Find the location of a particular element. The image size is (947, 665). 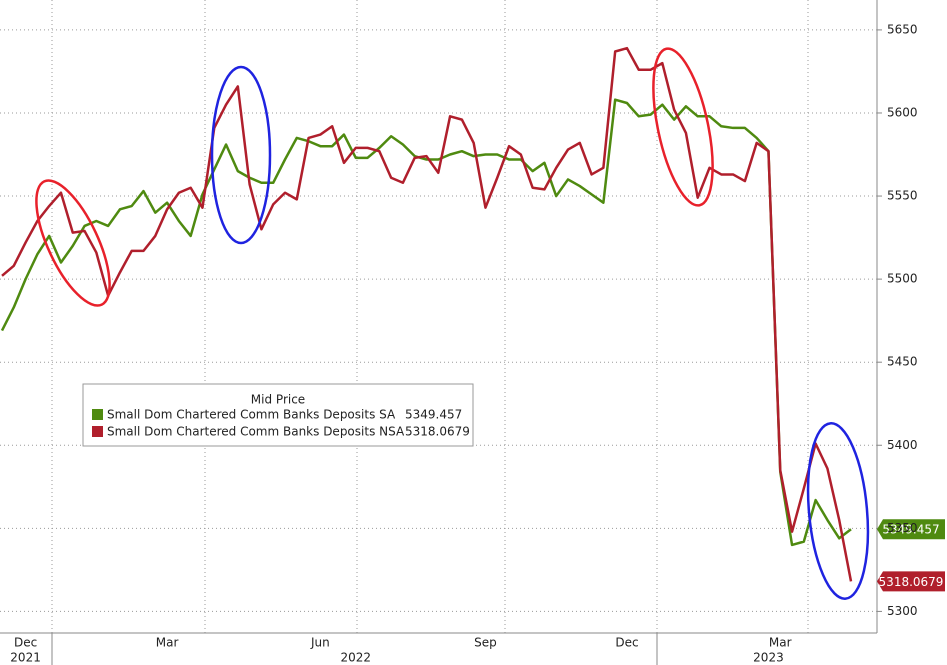

legend-box is located at coordinates (278, 415).